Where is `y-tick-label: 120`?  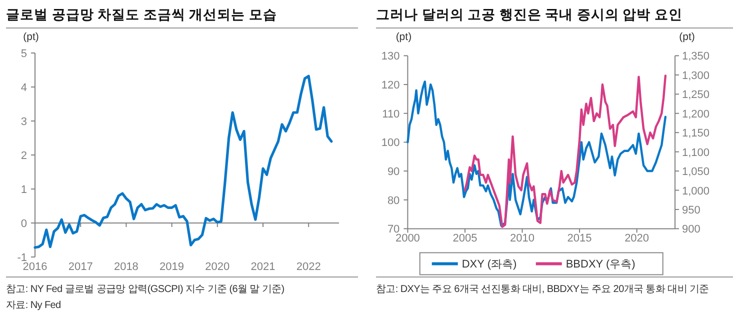 y-tick-label: 120 is located at coordinates (390, 86).